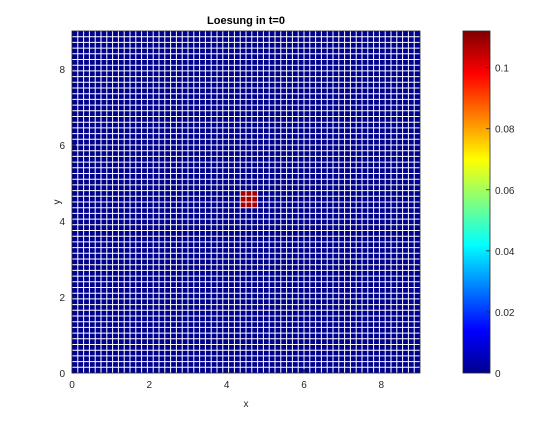 The width and height of the screenshot is (560, 425). Describe the element at coordinates (72, 385) in the screenshot. I see `x-tick-label: 0` at that location.